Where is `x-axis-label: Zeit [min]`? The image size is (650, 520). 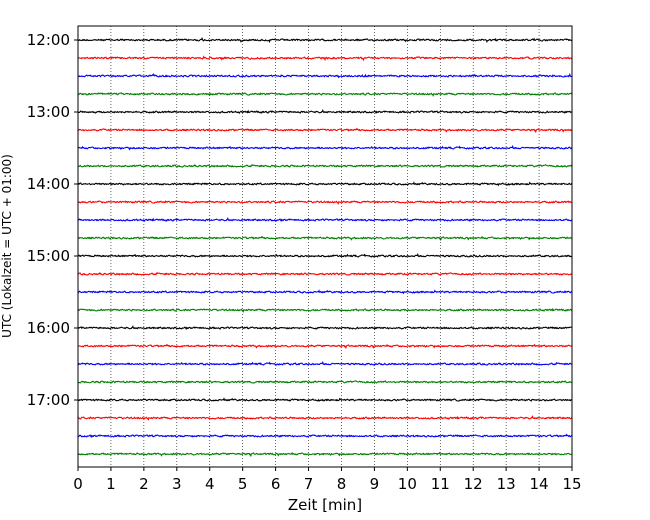
x-axis-label: Zeit [min] is located at coordinates (325, 505).